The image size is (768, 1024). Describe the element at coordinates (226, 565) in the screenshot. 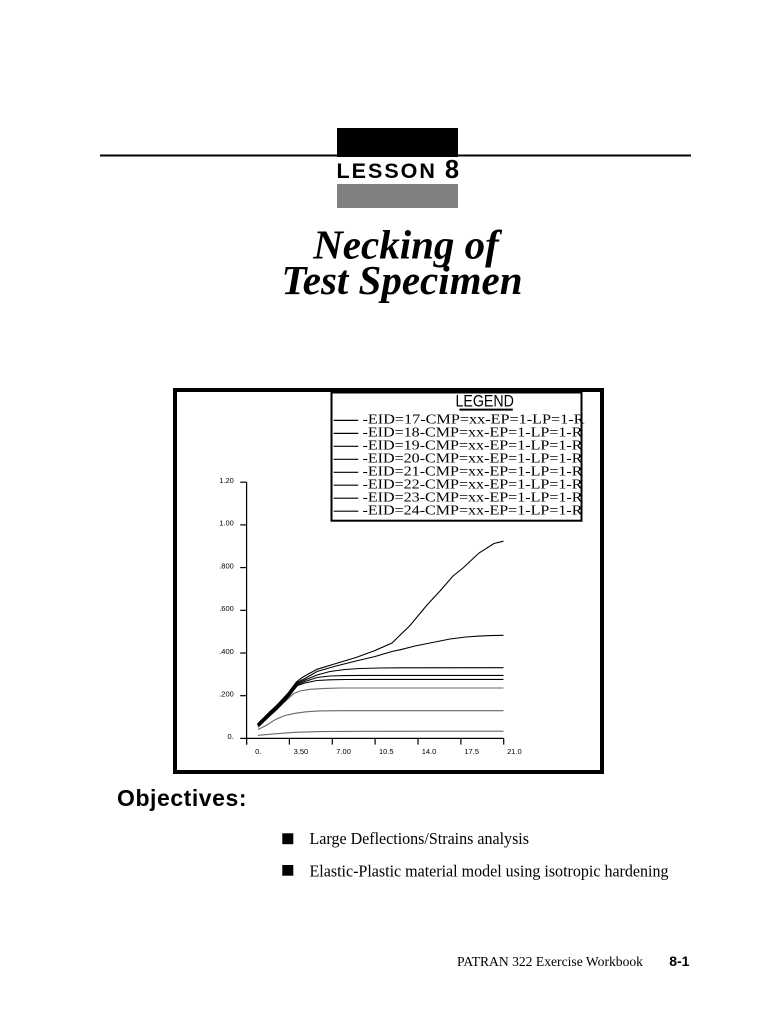

I see `svg-text: .800` at that location.